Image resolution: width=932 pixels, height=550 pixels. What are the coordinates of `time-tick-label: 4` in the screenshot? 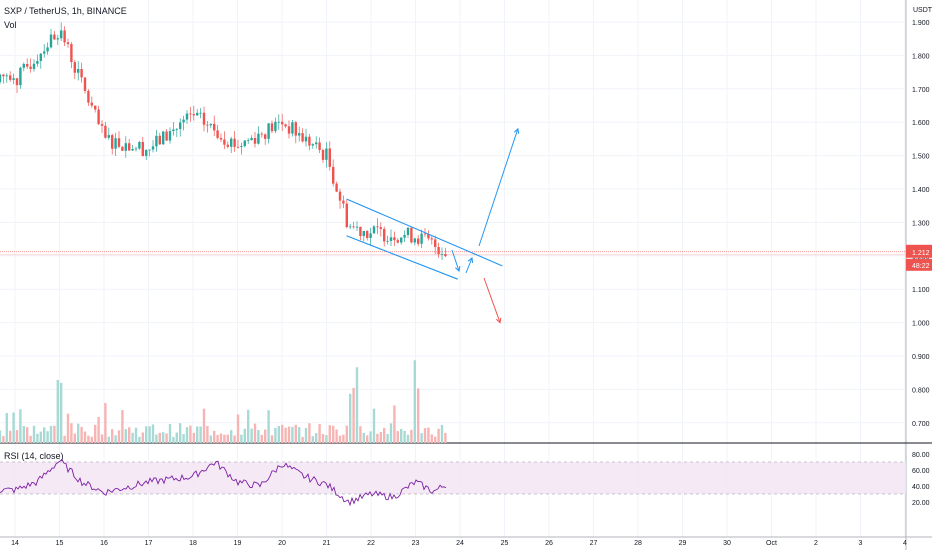 It's located at (905, 543).